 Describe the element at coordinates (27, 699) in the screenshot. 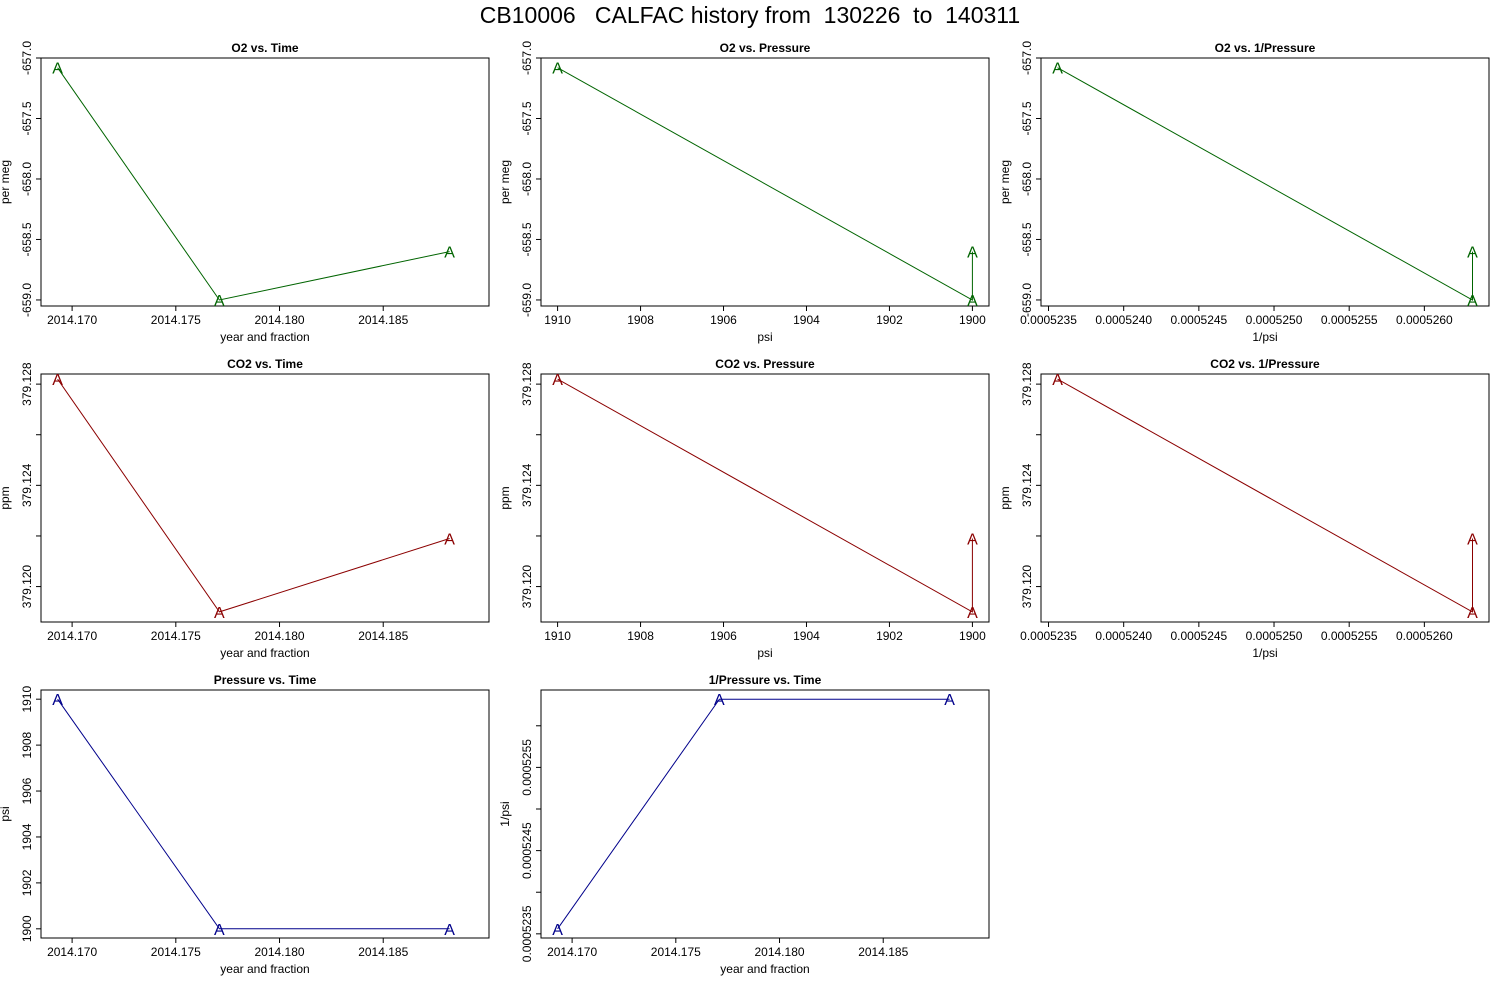

I see `y-tick-label: 1910` at that location.